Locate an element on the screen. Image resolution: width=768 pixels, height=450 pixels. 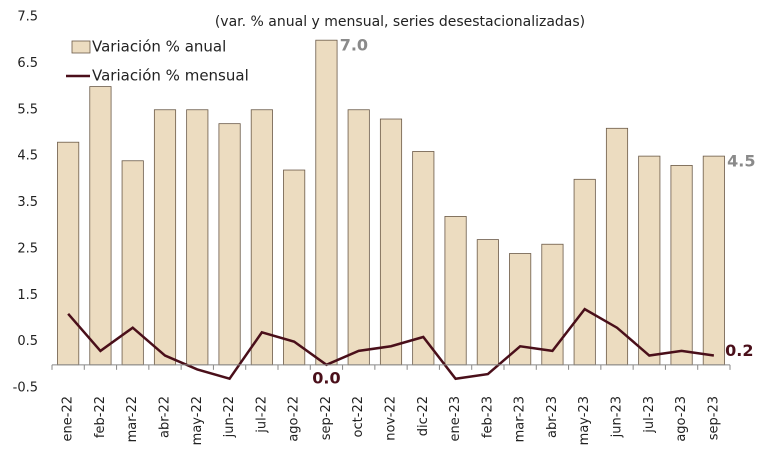
x-tick-label: feb-22 is located at coordinates (100, 417).